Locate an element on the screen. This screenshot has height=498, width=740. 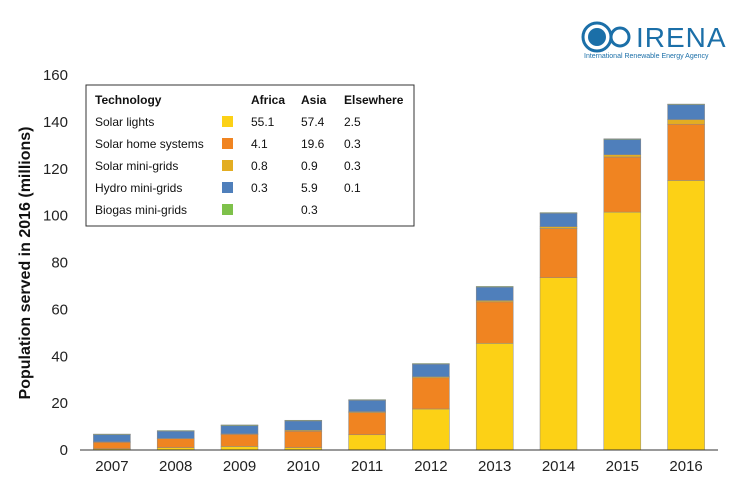
y-tick-label: 120 is located at coordinates (55, 169).